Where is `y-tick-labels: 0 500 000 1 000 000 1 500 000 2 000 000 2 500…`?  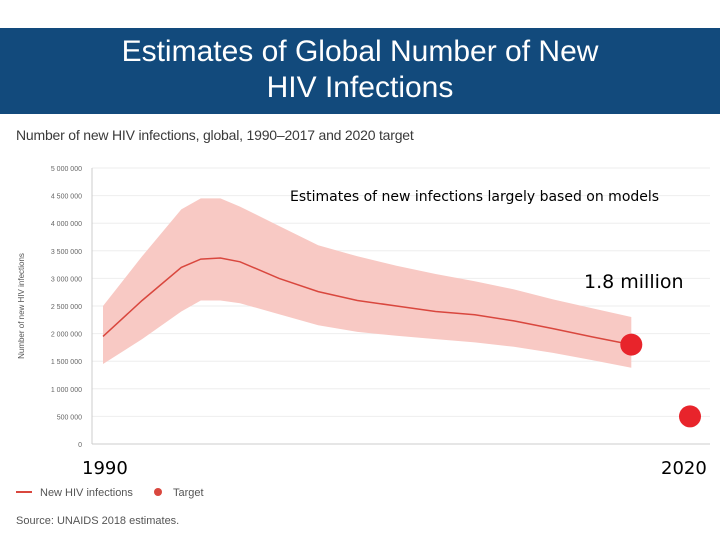
y-tick-labels: 0 500 000 1 000 000 1 500 000 2 000 000 2 500… is located at coordinates (66, 307).